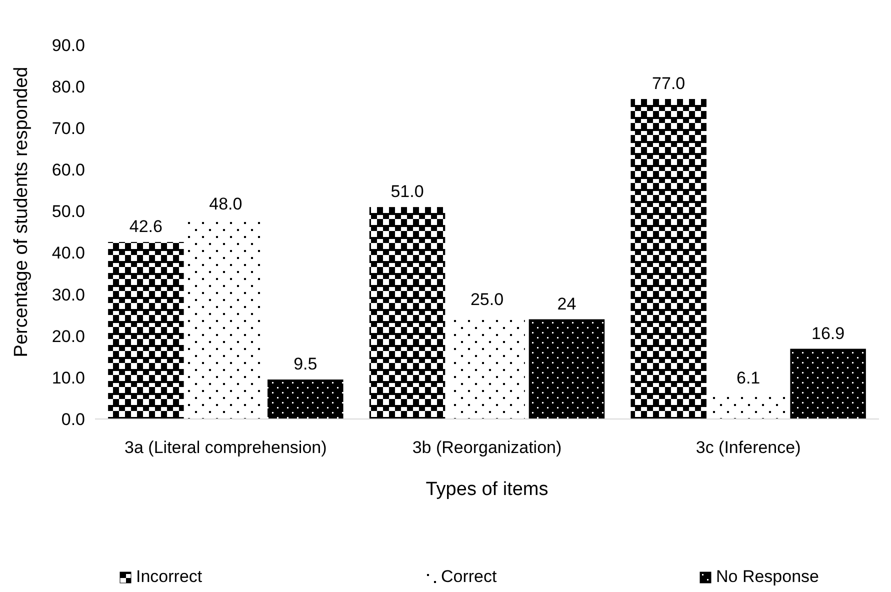  What do you see at coordinates (68, 253) in the screenshot?
I see `y-tick-label: 40.0` at bounding box center [68, 253].